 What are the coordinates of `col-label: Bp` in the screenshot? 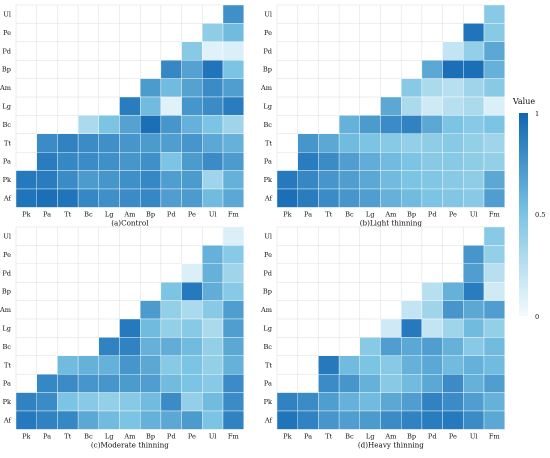 It's located at (411, 436).